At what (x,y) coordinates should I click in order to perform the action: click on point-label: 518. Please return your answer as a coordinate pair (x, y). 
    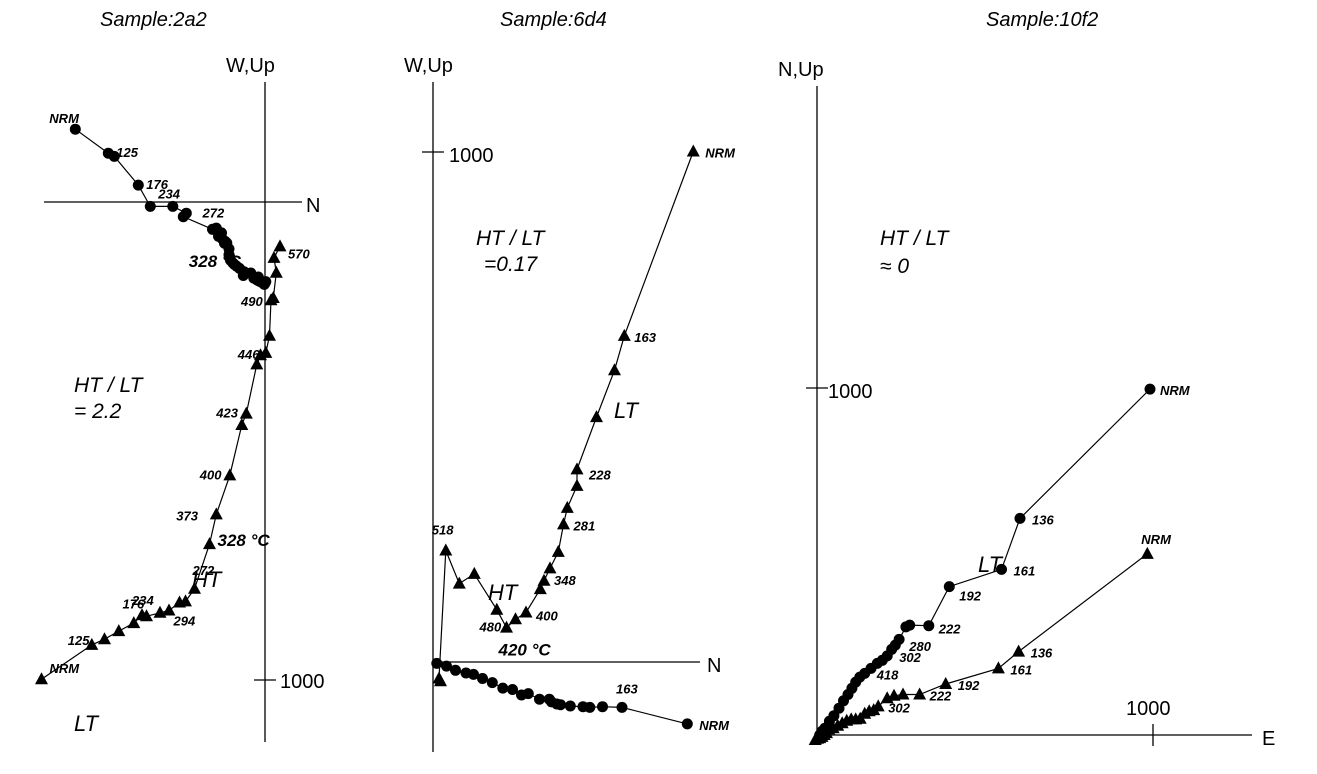
    Looking at the image, I should click on (443, 530).